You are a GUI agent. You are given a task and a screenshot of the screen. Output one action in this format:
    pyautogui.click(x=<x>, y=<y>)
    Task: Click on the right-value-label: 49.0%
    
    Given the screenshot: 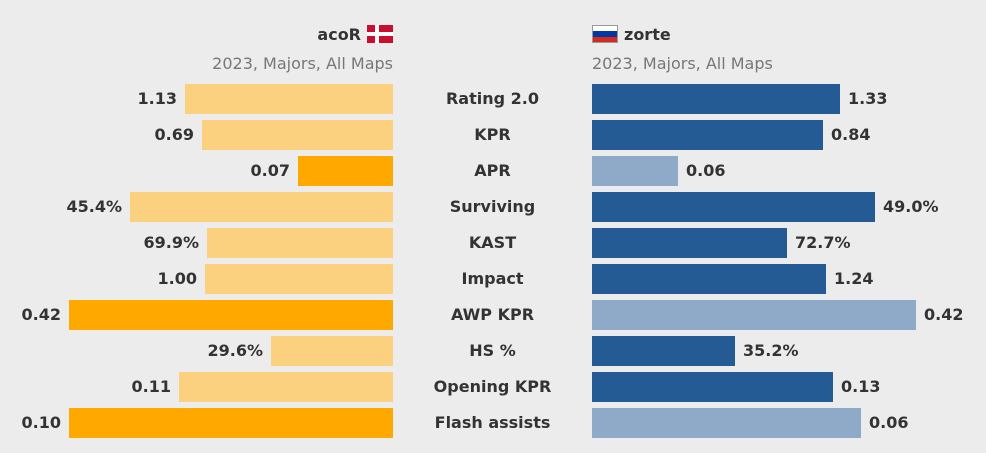 What is the action you would take?
    pyautogui.click(x=911, y=206)
    